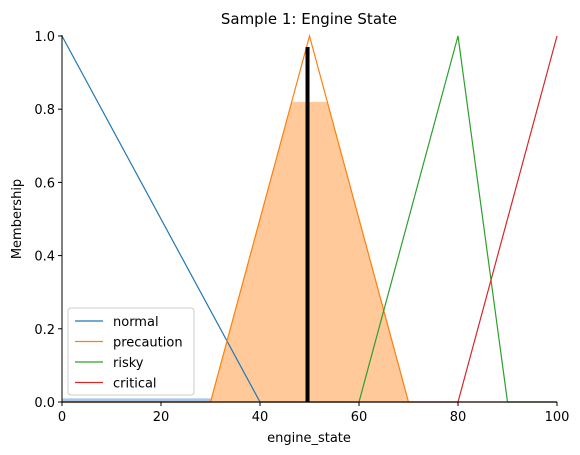  Describe the element at coordinates (359, 417) in the screenshot. I see `x-tick-label: 60` at that location.